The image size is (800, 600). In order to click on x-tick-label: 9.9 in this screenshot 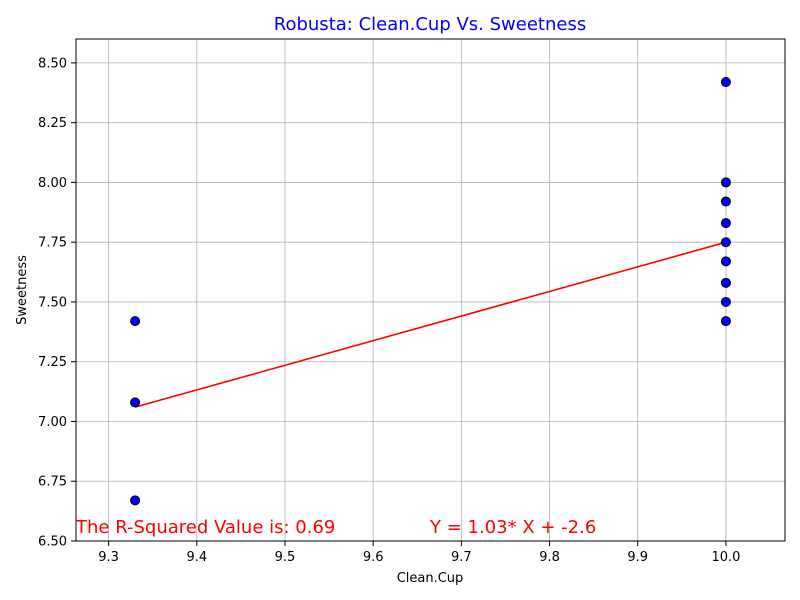, I will do `click(637, 557)`.